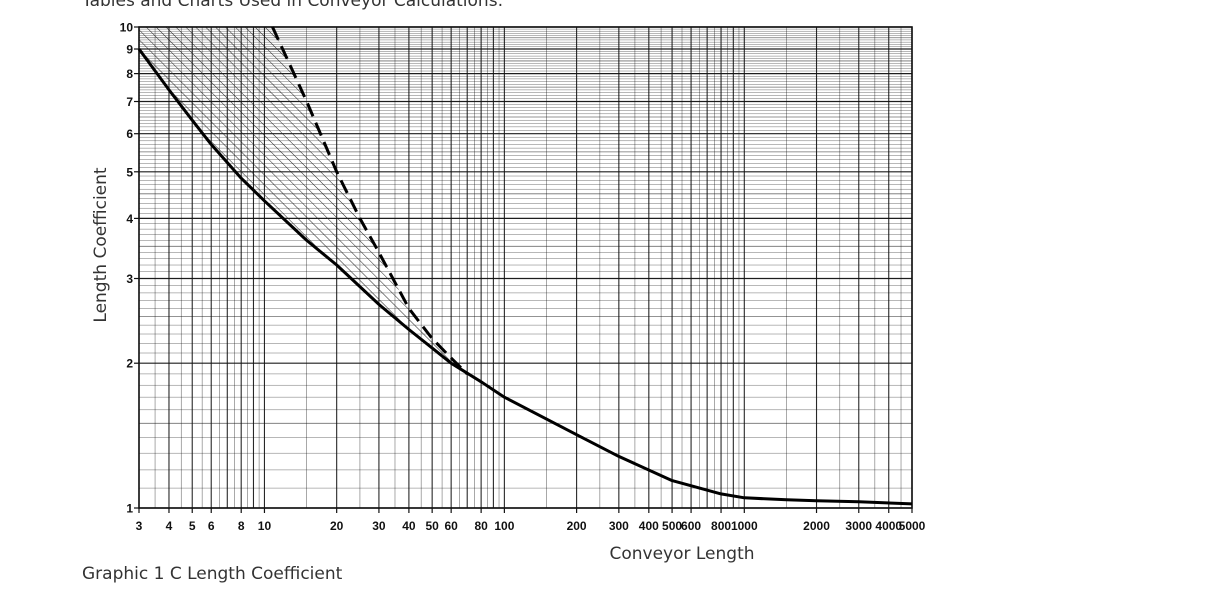 The image size is (1206, 610). Describe the element at coordinates (265, 526) in the screenshot. I see `x-tick-label: 10` at that location.